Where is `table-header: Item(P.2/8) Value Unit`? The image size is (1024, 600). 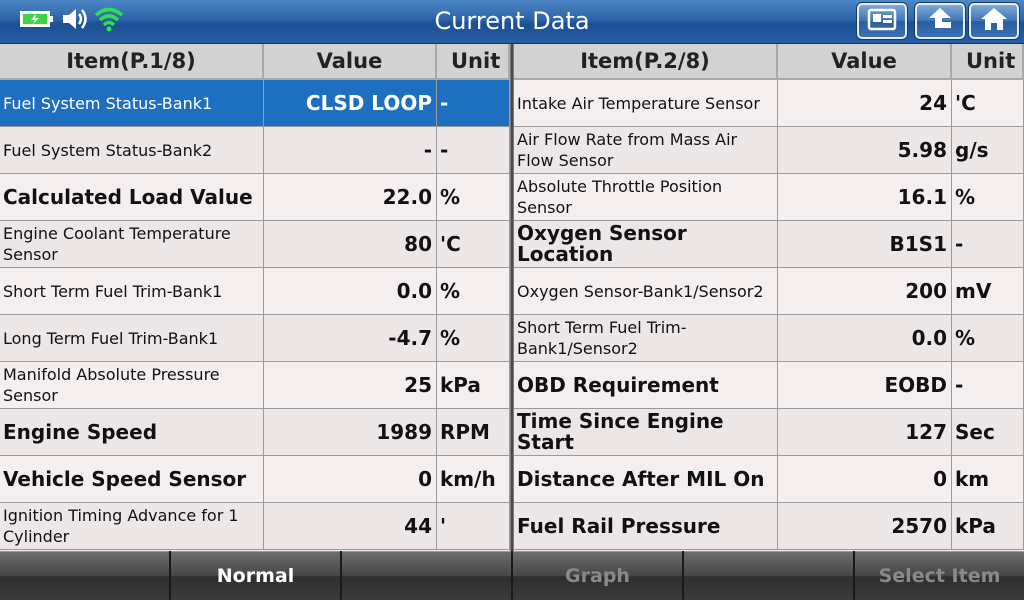
table-header: Item(P.2/8) Value Unit is located at coordinates (769, 62).